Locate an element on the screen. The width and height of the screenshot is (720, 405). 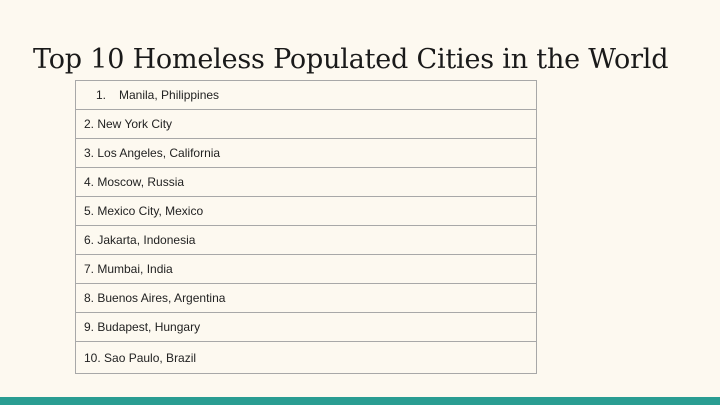
list-item: 3. Los Angeles, California is located at coordinates (306, 153).